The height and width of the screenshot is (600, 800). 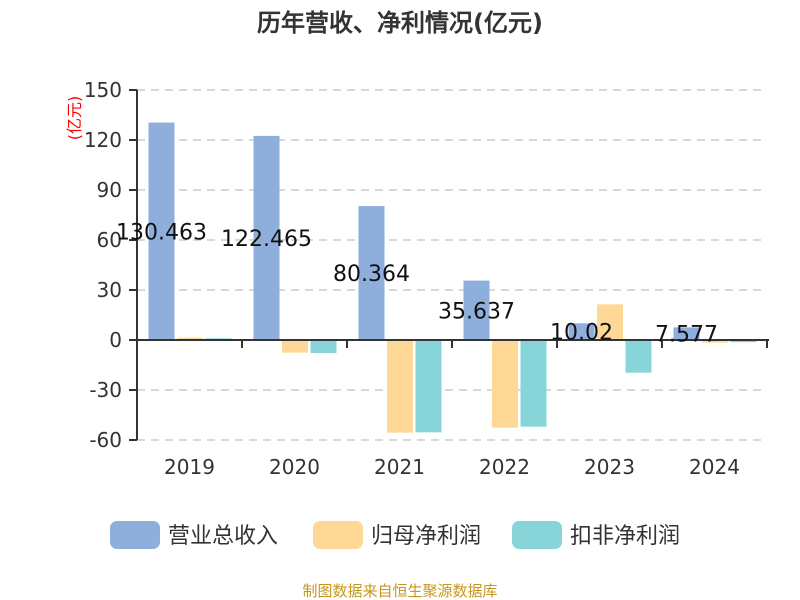 What do you see at coordinates (105, 390) in the screenshot?
I see `y-tick-label: -30` at bounding box center [105, 390].